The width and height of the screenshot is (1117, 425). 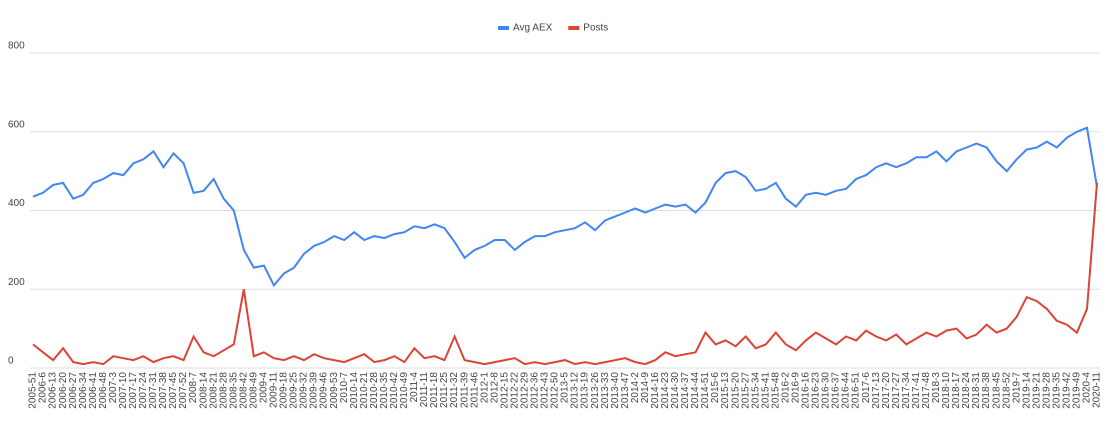 I want to click on x-tick-label: 2016-9, so click(x=796, y=388).